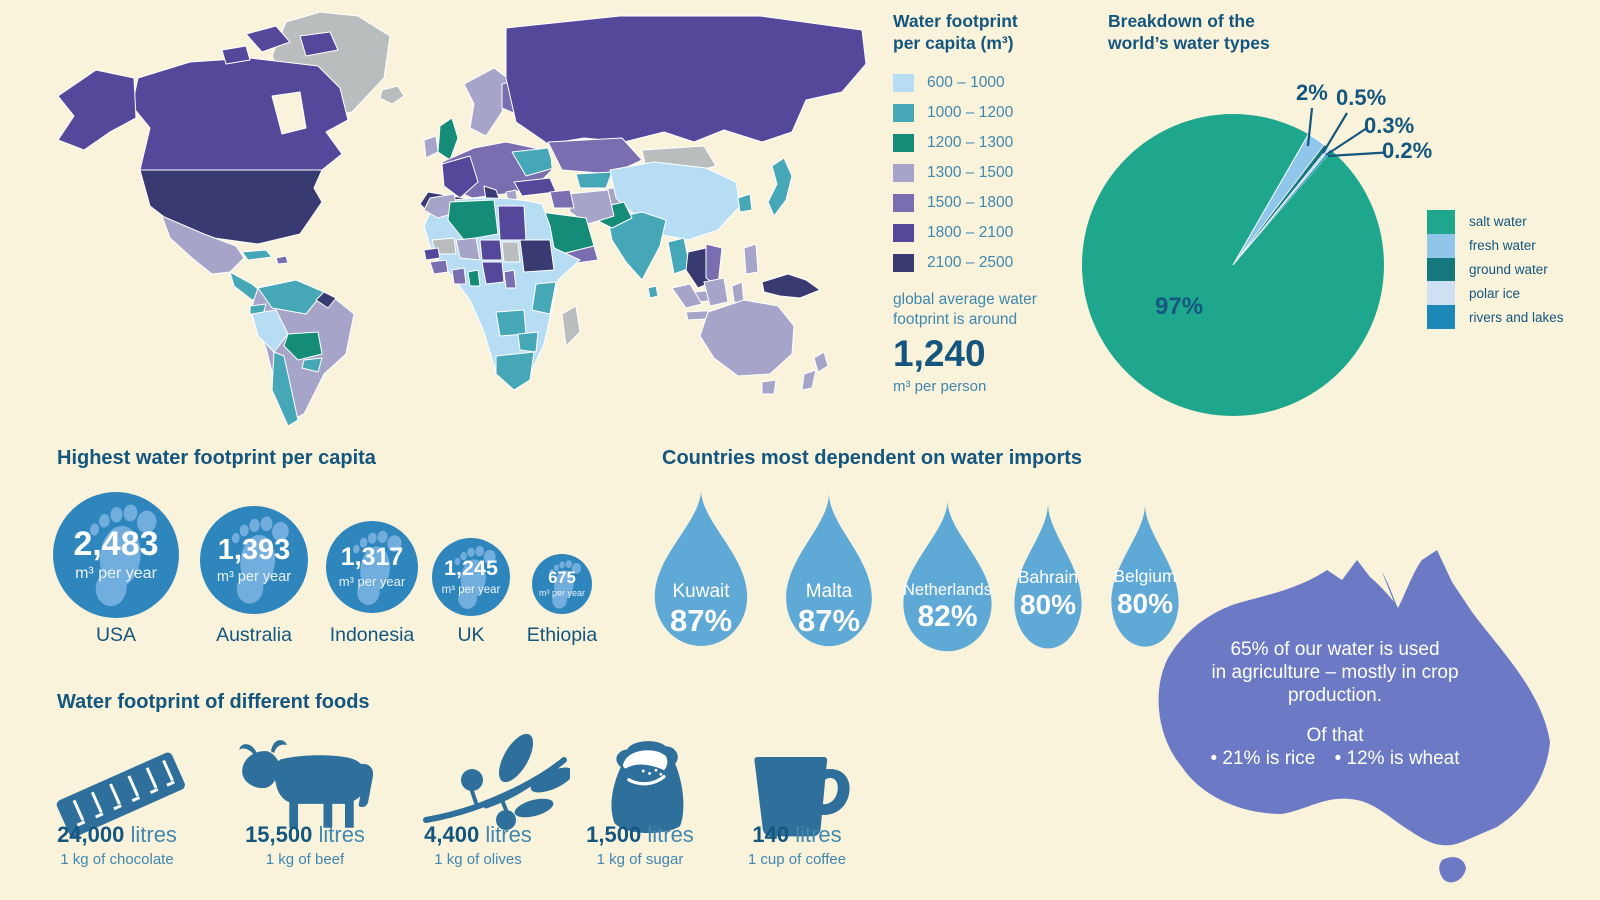 The width and height of the screenshot is (1600, 900). I want to click on pie-legend-label: fresh water, so click(1502, 246).